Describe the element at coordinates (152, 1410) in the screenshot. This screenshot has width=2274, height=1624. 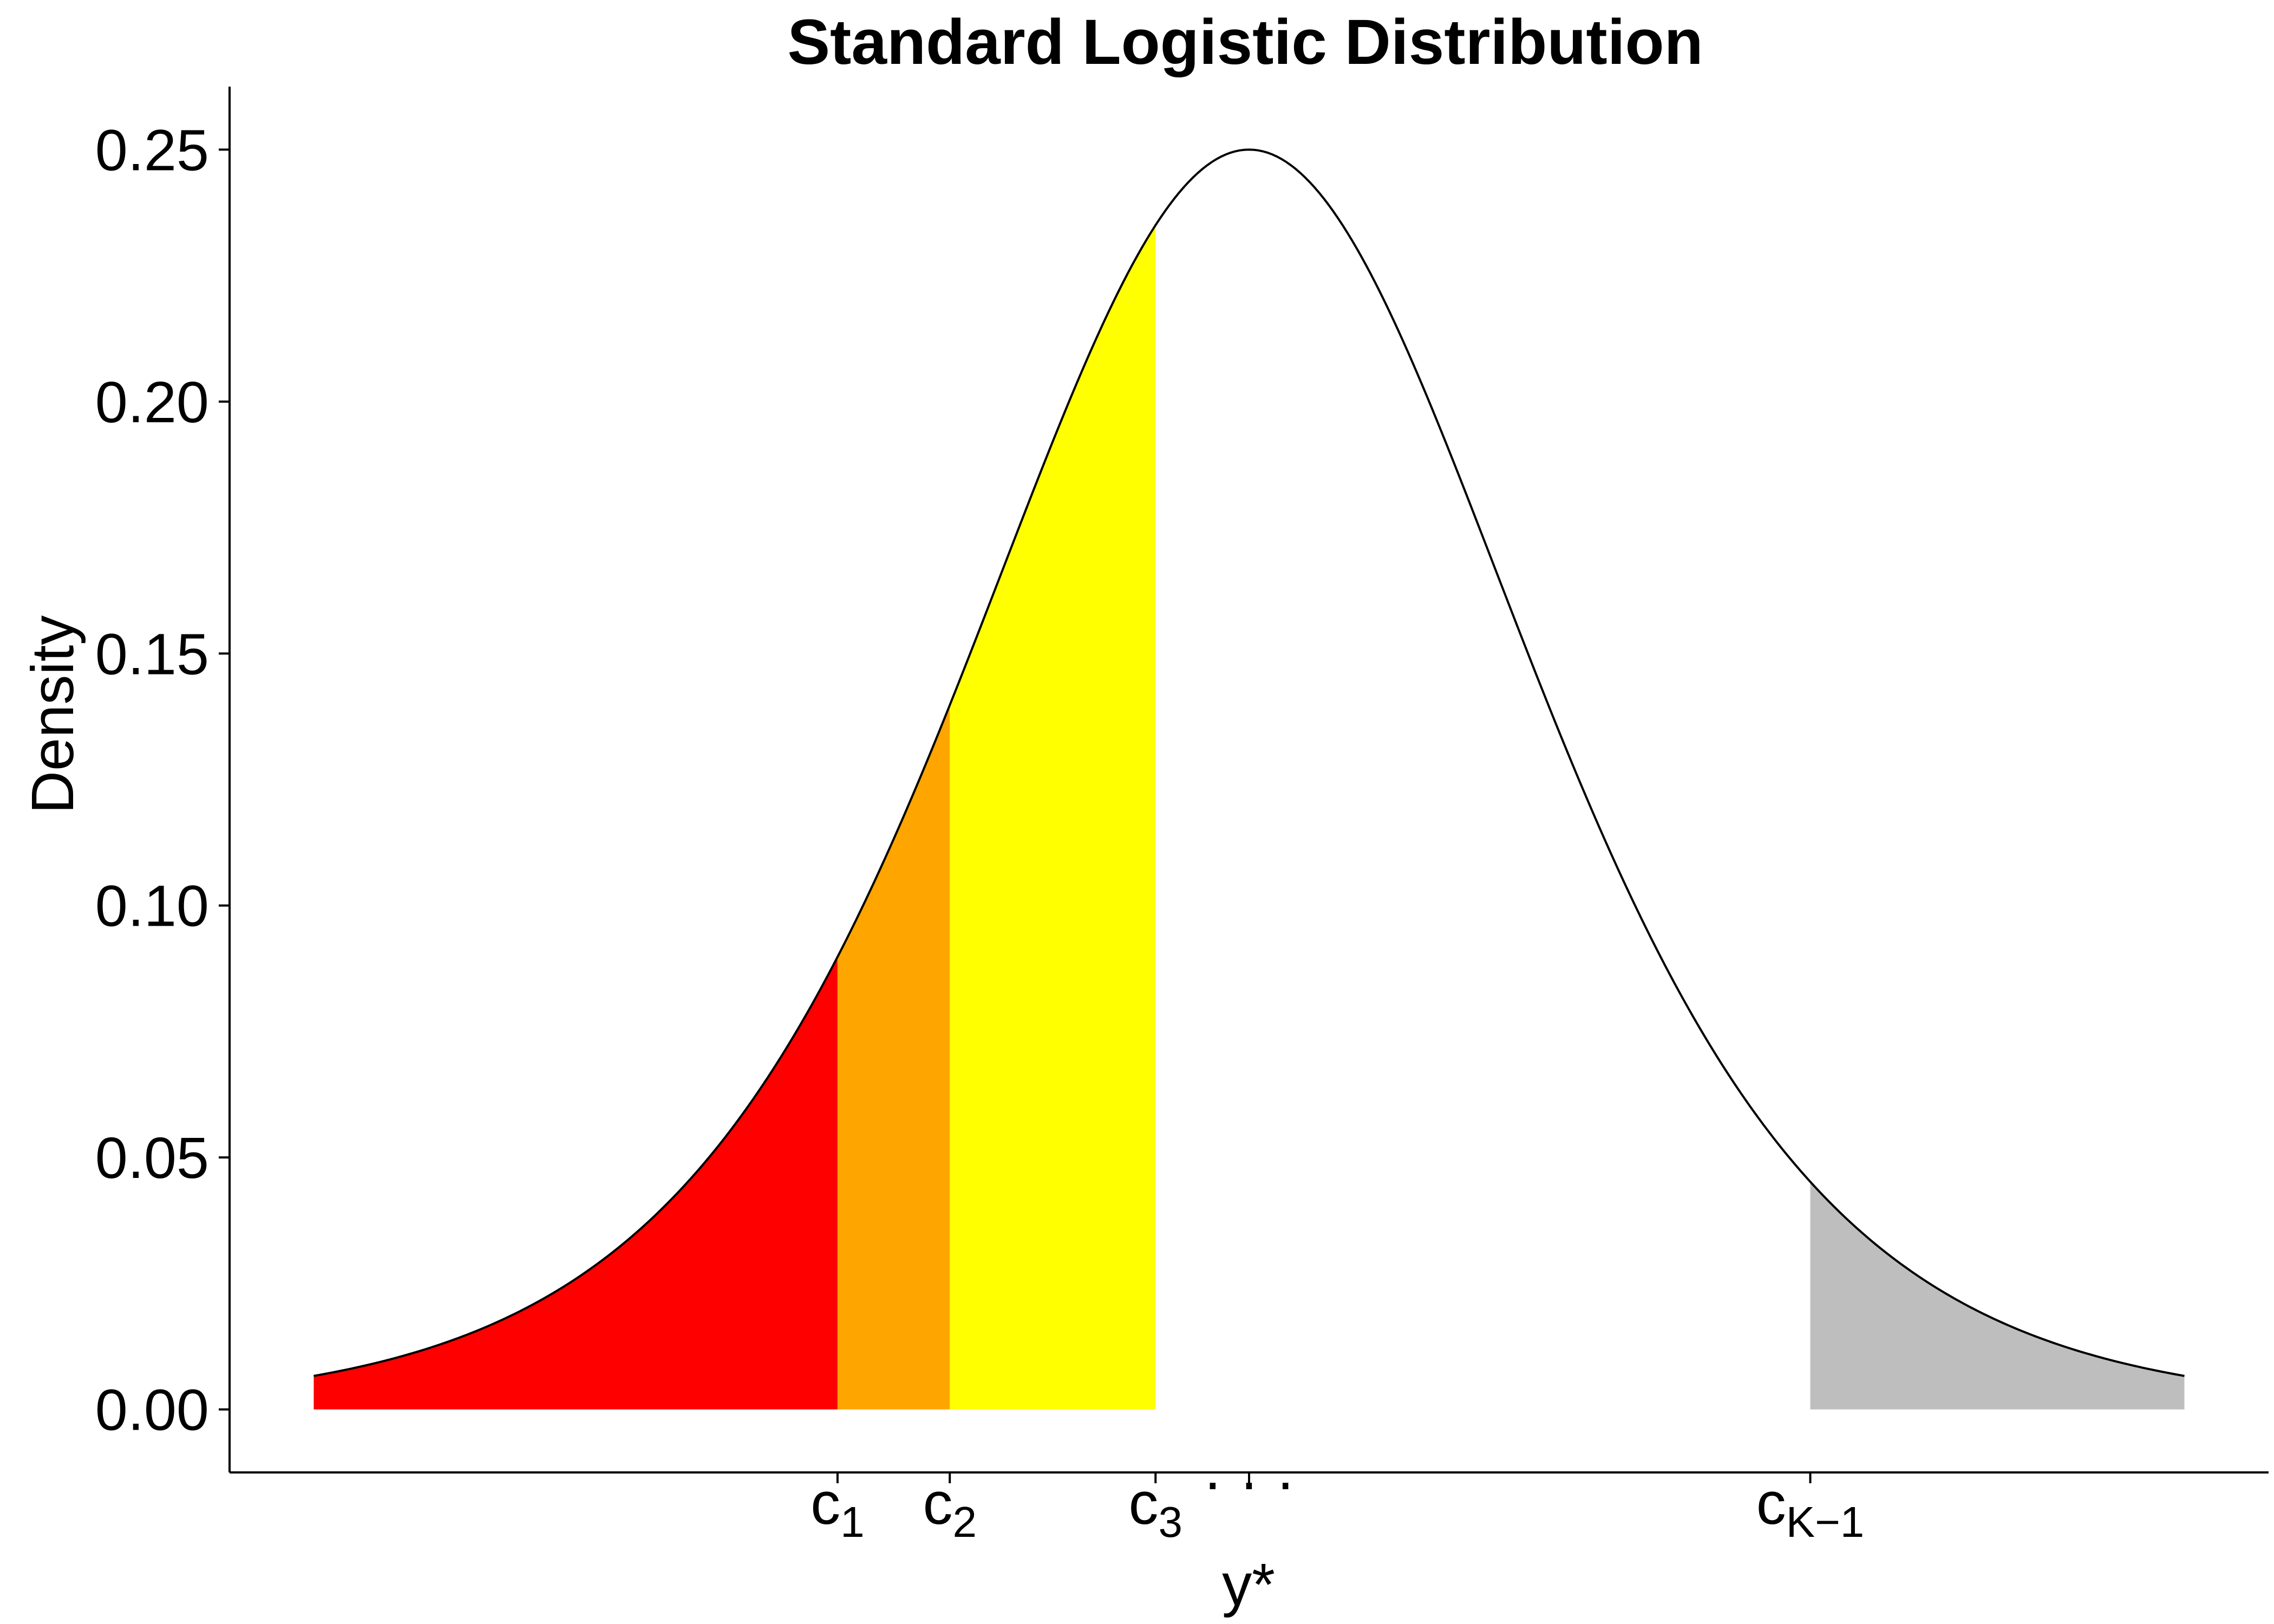
I see `y-tick-label: 0.00` at that location.